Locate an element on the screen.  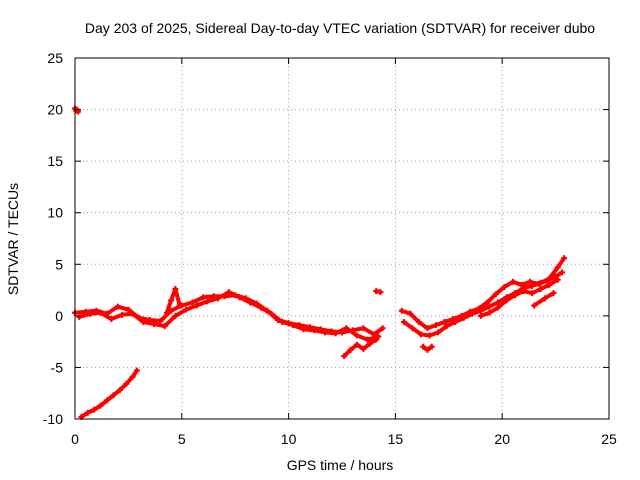
x-tick-labels: 0 5 10 15 20 25 is located at coordinates (344, 439).